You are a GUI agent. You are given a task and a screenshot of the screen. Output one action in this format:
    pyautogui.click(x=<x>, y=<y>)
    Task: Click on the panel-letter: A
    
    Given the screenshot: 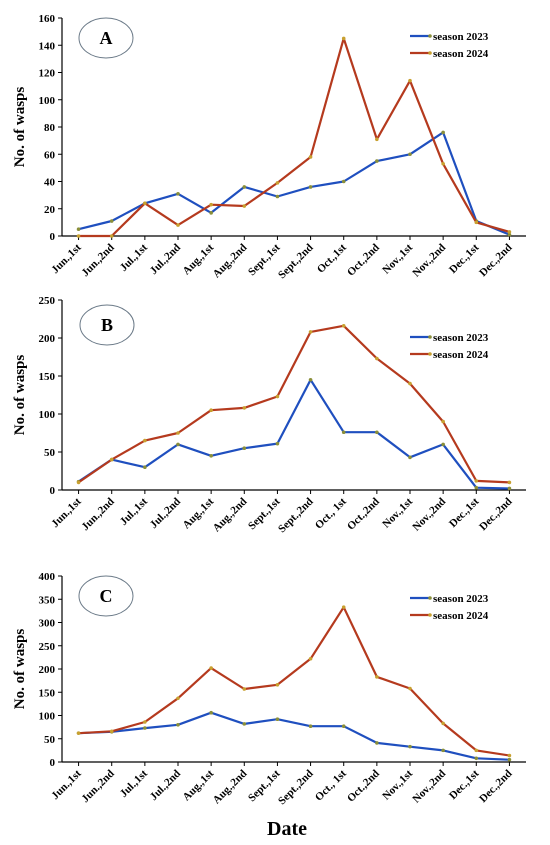 What is the action you would take?
    pyautogui.click(x=106, y=38)
    